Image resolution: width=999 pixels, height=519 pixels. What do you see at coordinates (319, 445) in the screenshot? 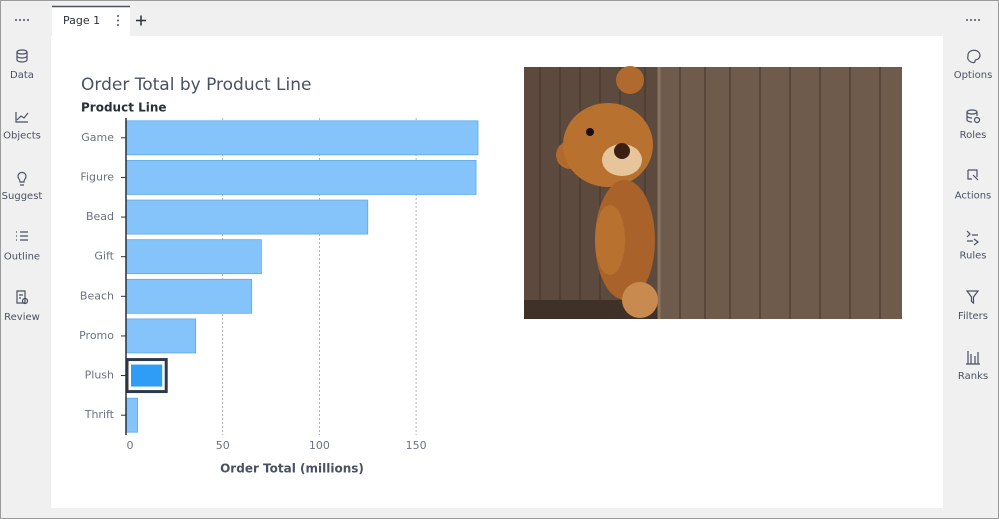
I see `x-tick-label: 100` at bounding box center [319, 445].